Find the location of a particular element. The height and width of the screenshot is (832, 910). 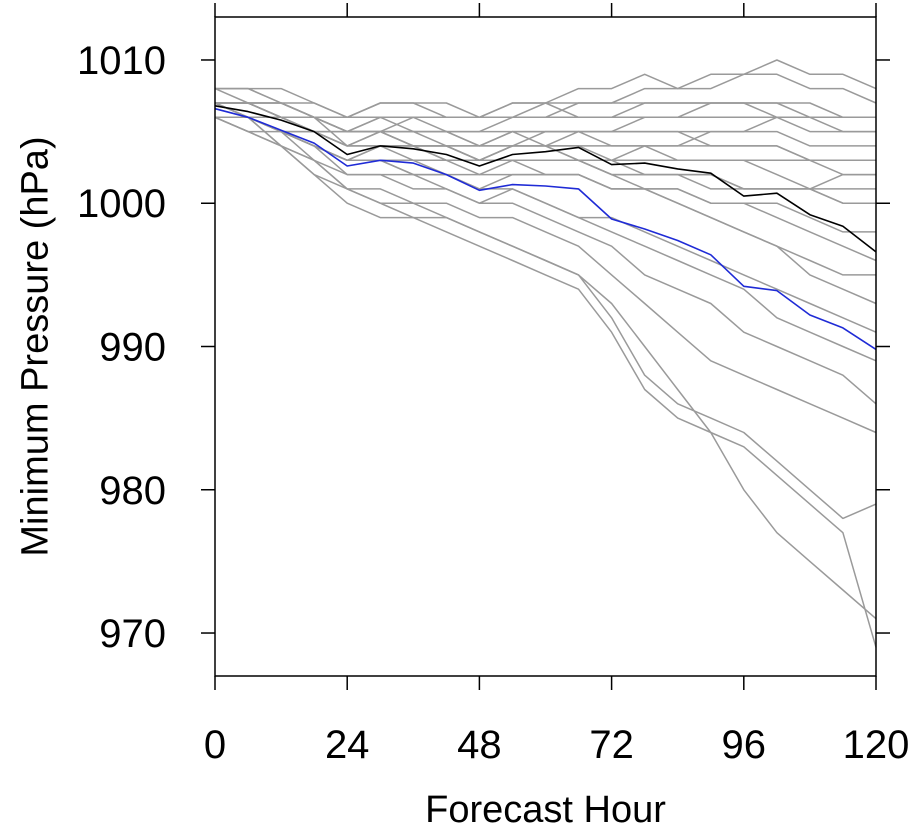

y-tick-labels: 970 980 990 1000 1010 is located at coordinates (121, 347).